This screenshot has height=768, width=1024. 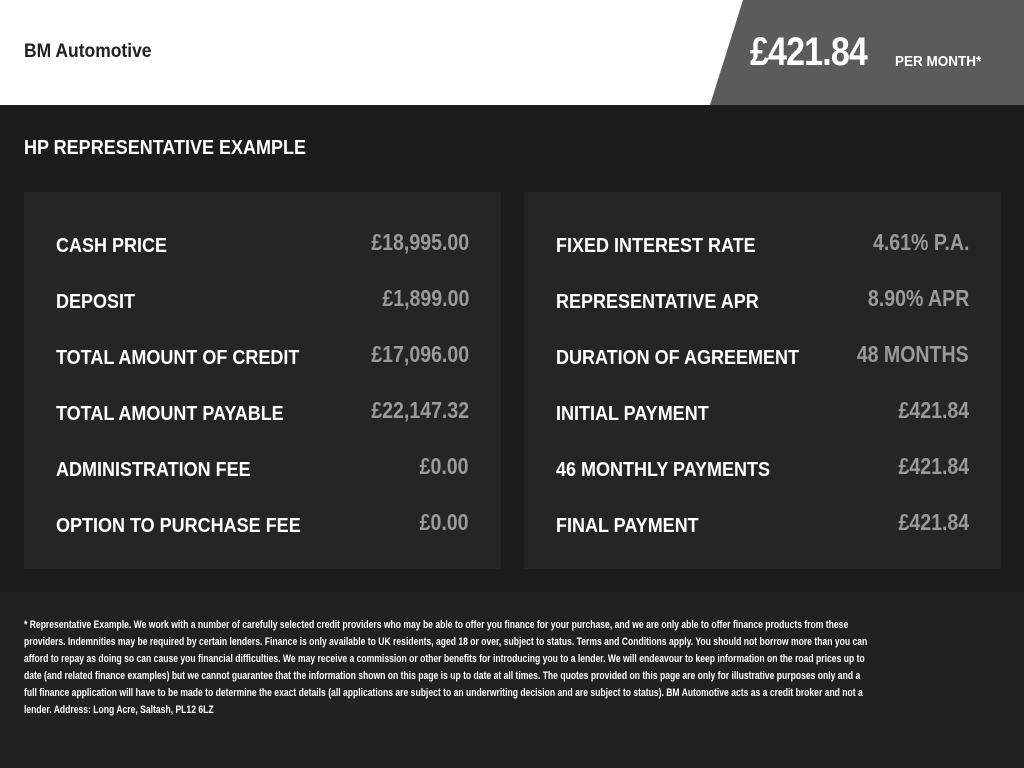 What do you see at coordinates (627, 525) in the screenshot?
I see `row-label: FINAL PAYMENT` at bounding box center [627, 525].